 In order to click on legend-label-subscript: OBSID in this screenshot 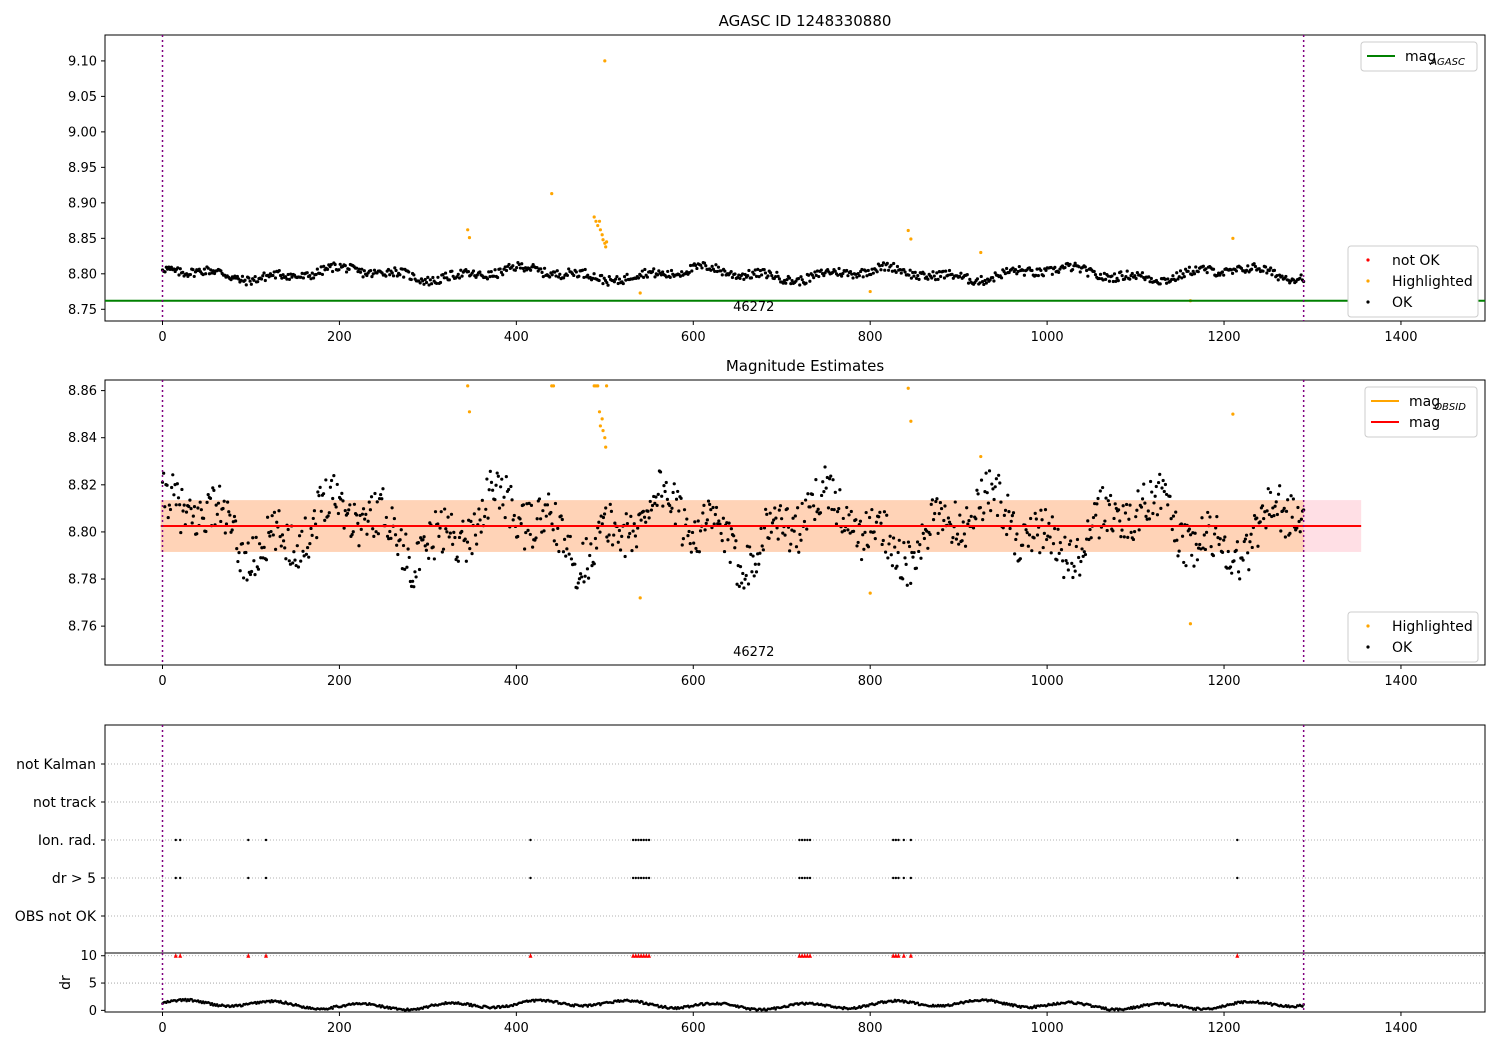, I will do `click(1450, 407)`.